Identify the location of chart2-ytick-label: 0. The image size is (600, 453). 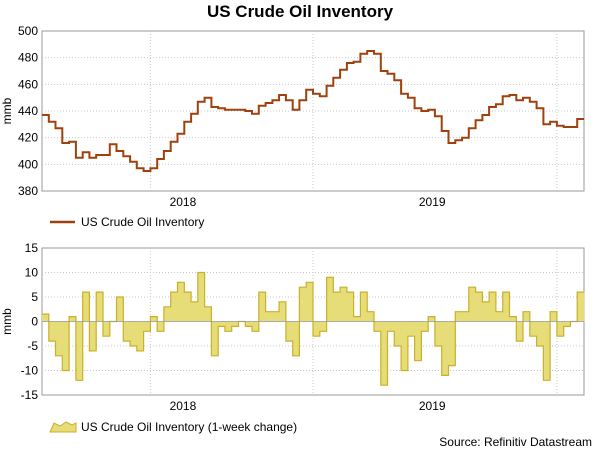
(34, 322).